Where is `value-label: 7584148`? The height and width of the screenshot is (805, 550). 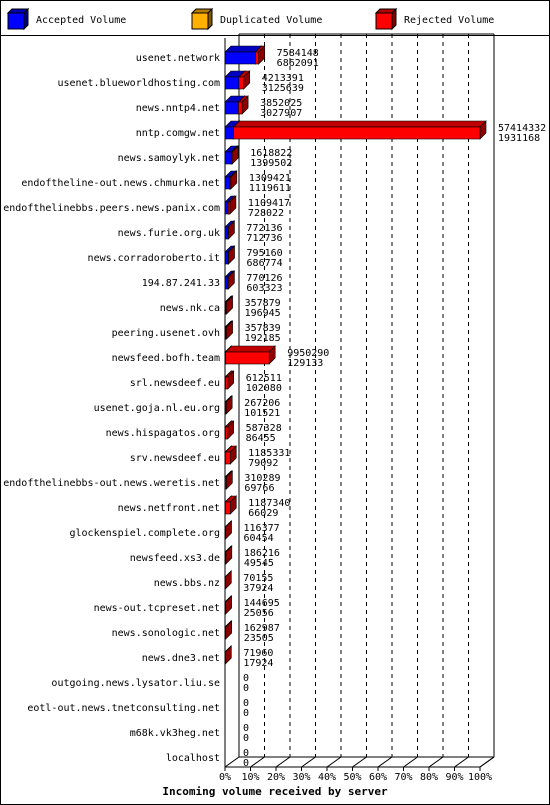
value-label: 7584148 is located at coordinates (298, 53).